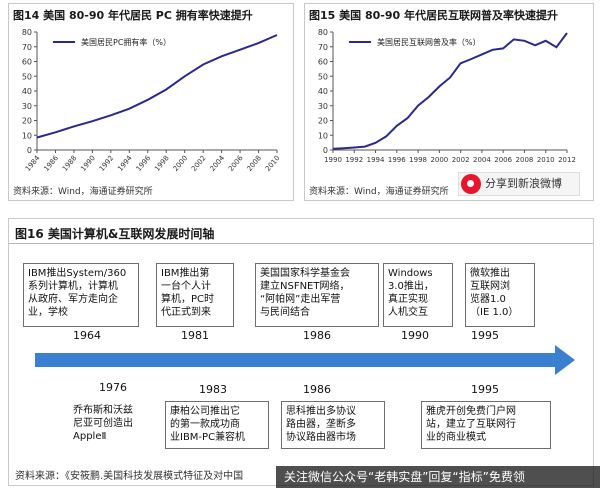  What do you see at coordinates (500, 295) in the screenshot?
I see `event-1995-top-box: 微软推出 互联网浏 览器1.0 （IE 1.0）` at bounding box center [500, 295].